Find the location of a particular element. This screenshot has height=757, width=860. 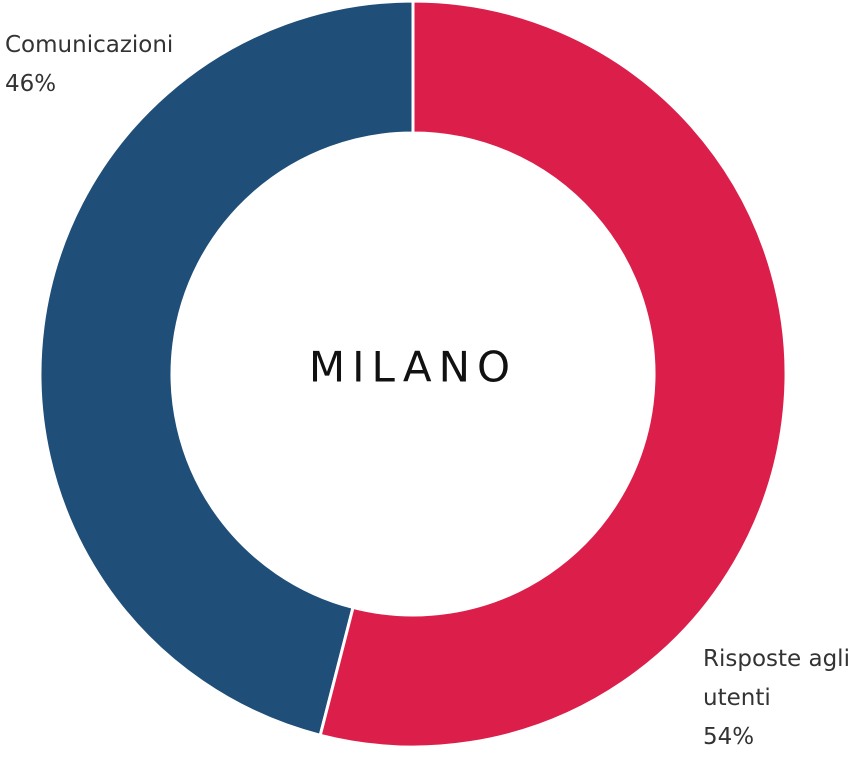

slice-label: Risposte agli utenti 54% is located at coordinates (781, 698).